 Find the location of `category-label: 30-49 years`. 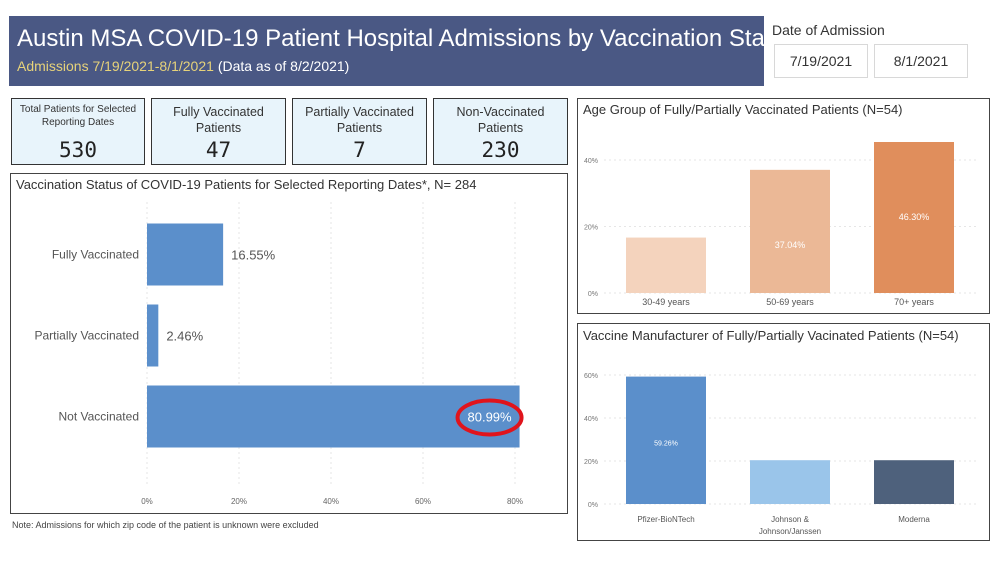

category-label: 30-49 years is located at coordinates (666, 302).